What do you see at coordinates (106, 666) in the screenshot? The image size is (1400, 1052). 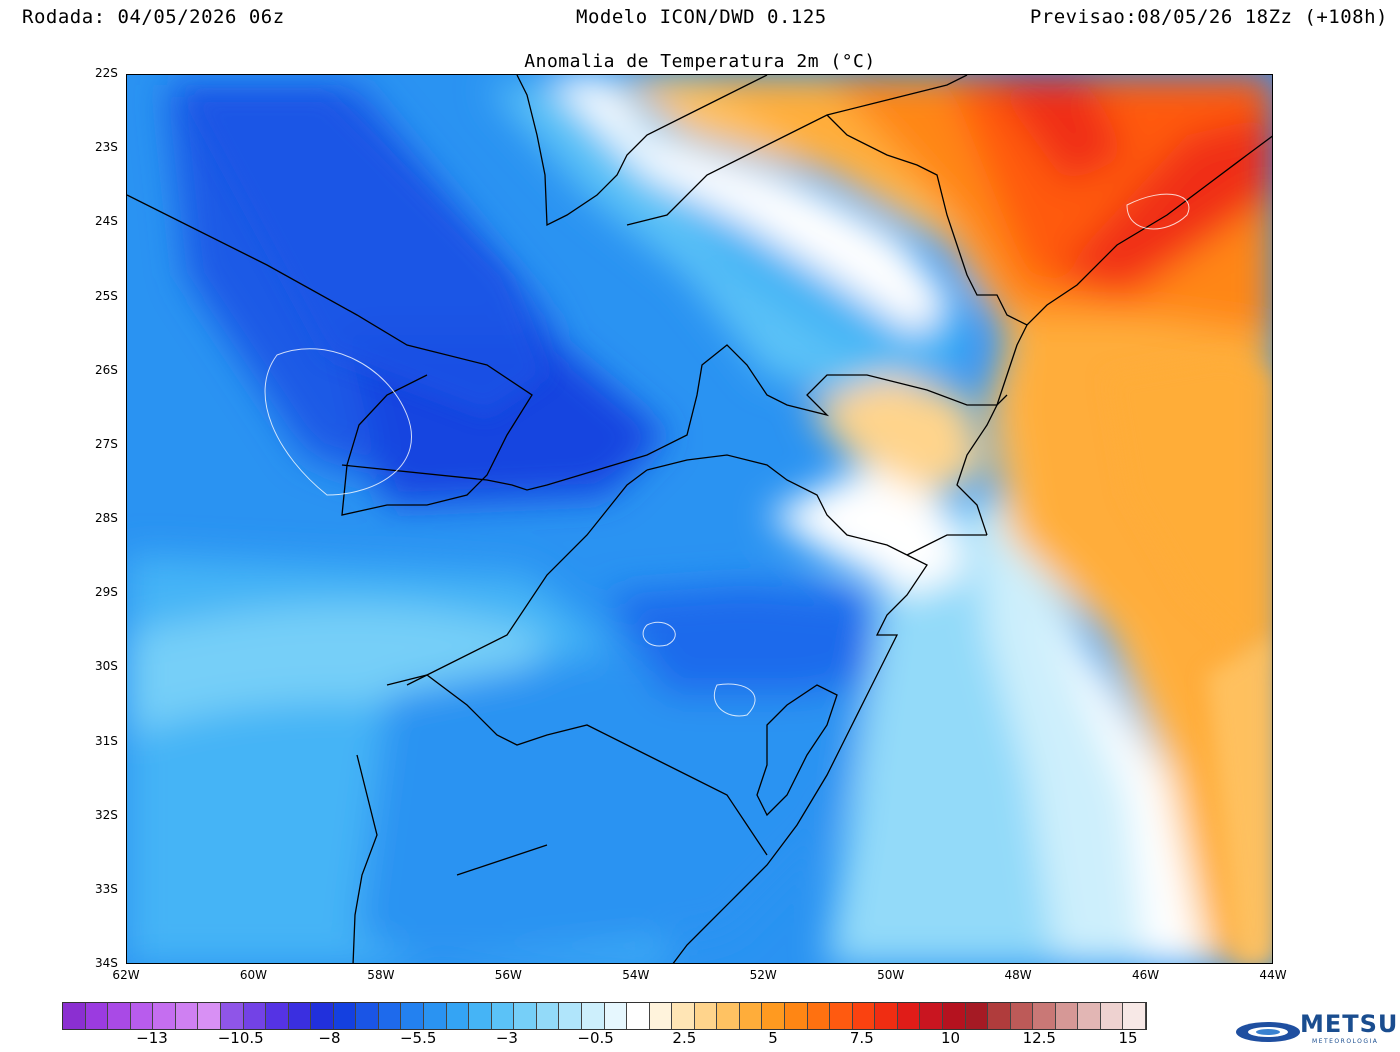 I see `lat-tick-label: 30S` at bounding box center [106, 666].